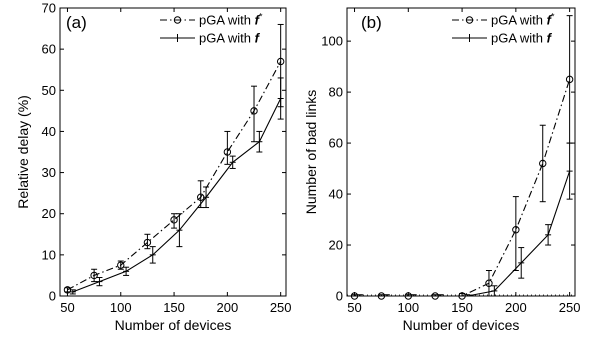 Image resolution: width=589 pixels, height=337 pixels. Describe the element at coordinates (49, 90) in the screenshot. I see `y-tick-label: 50` at that location.